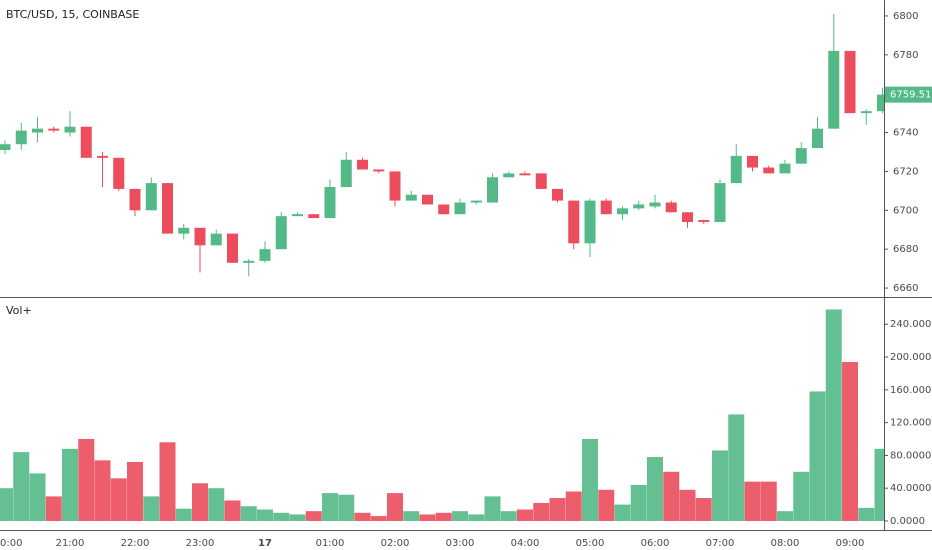 This screenshot has width=932, height=550. What do you see at coordinates (905, 210) in the screenshot?
I see `price-tick-label: 6700` at bounding box center [905, 210].